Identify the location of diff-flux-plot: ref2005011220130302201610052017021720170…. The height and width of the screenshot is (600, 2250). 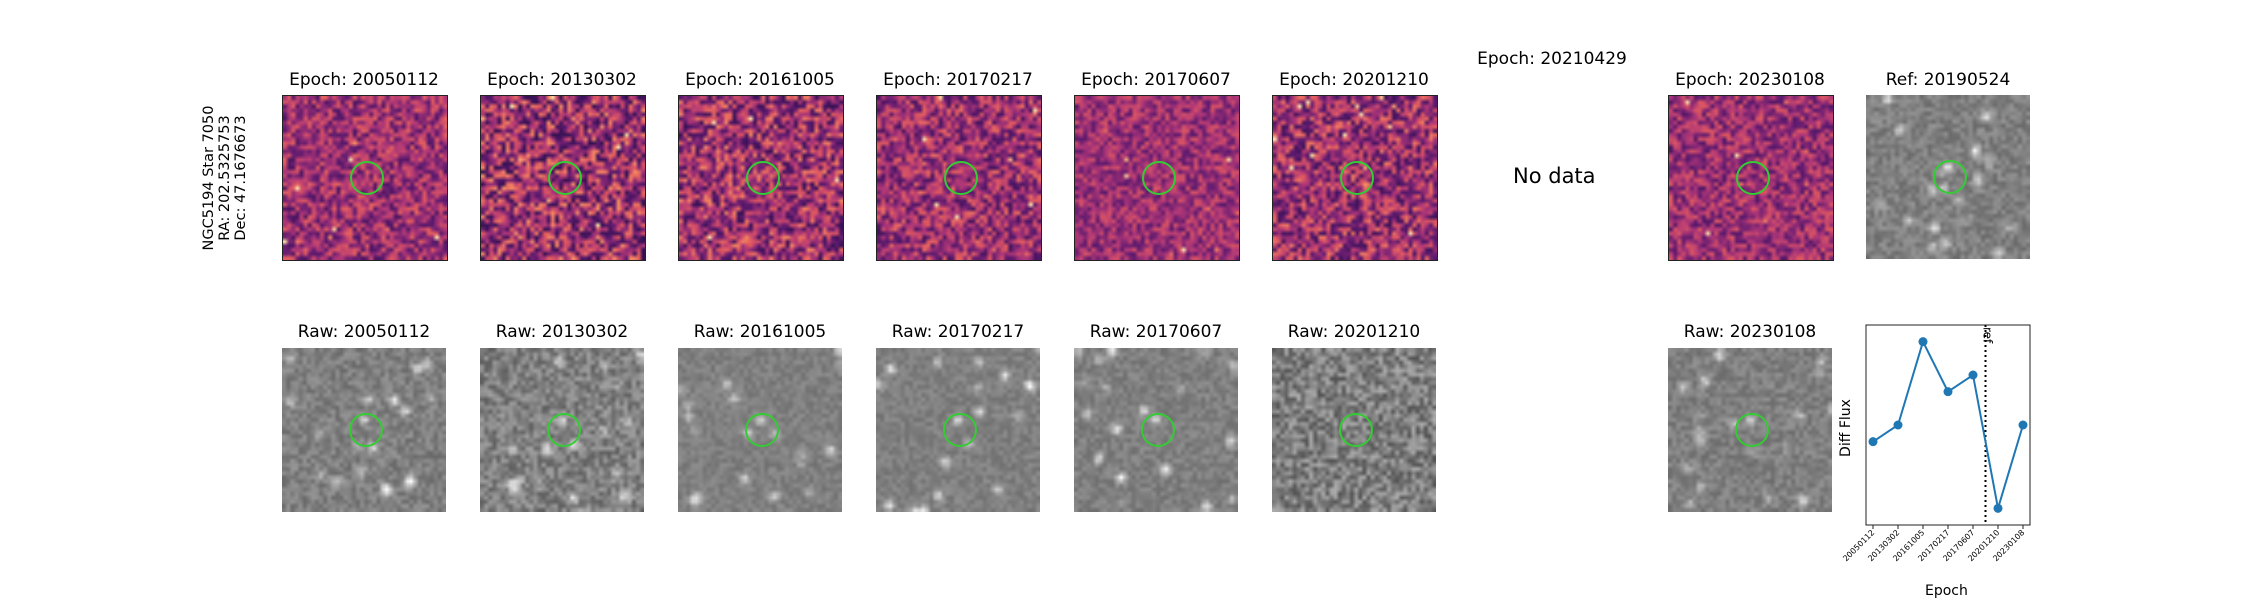
(1936, 443).